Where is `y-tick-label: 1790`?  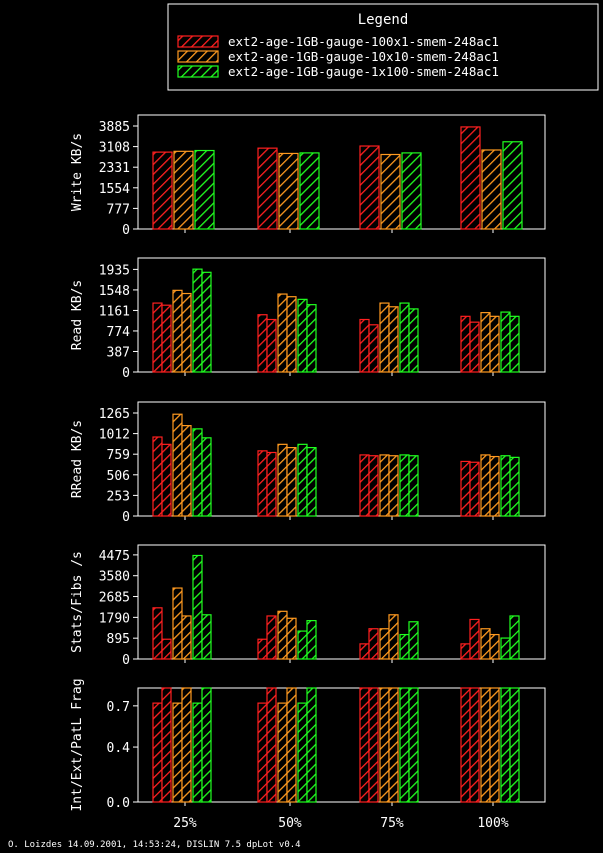 y-tick-label: 1790 is located at coordinates (114, 618).